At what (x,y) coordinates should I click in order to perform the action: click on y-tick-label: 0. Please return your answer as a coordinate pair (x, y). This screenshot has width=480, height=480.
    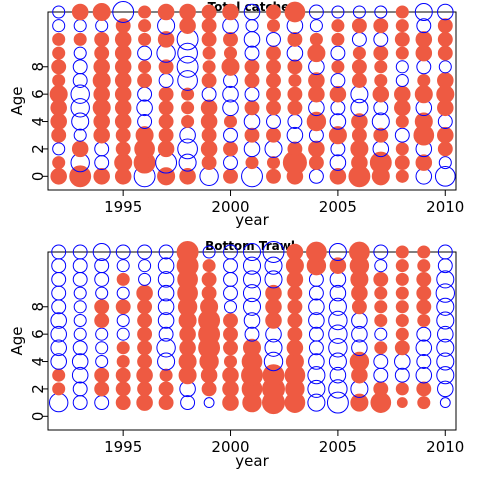
    Looking at the image, I should click on (38, 177).